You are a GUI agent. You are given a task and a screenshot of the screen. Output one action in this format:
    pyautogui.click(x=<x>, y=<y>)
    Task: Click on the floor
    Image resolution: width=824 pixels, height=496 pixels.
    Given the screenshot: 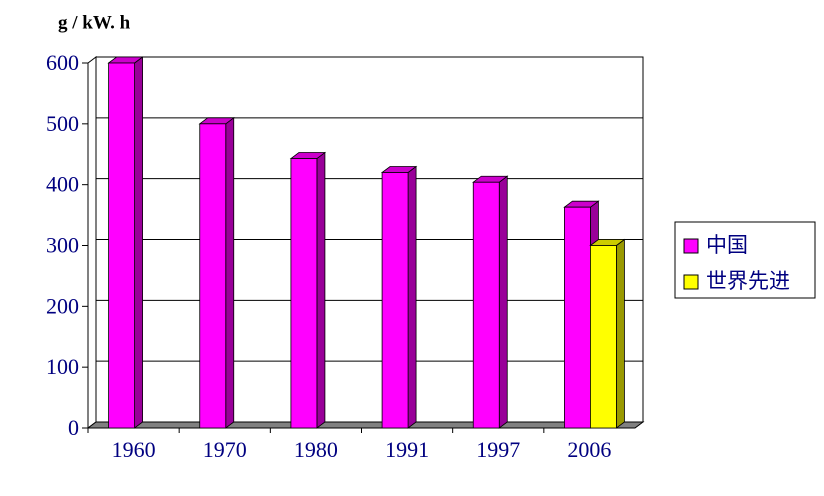 What is the action you would take?
    pyautogui.click(x=365, y=425)
    